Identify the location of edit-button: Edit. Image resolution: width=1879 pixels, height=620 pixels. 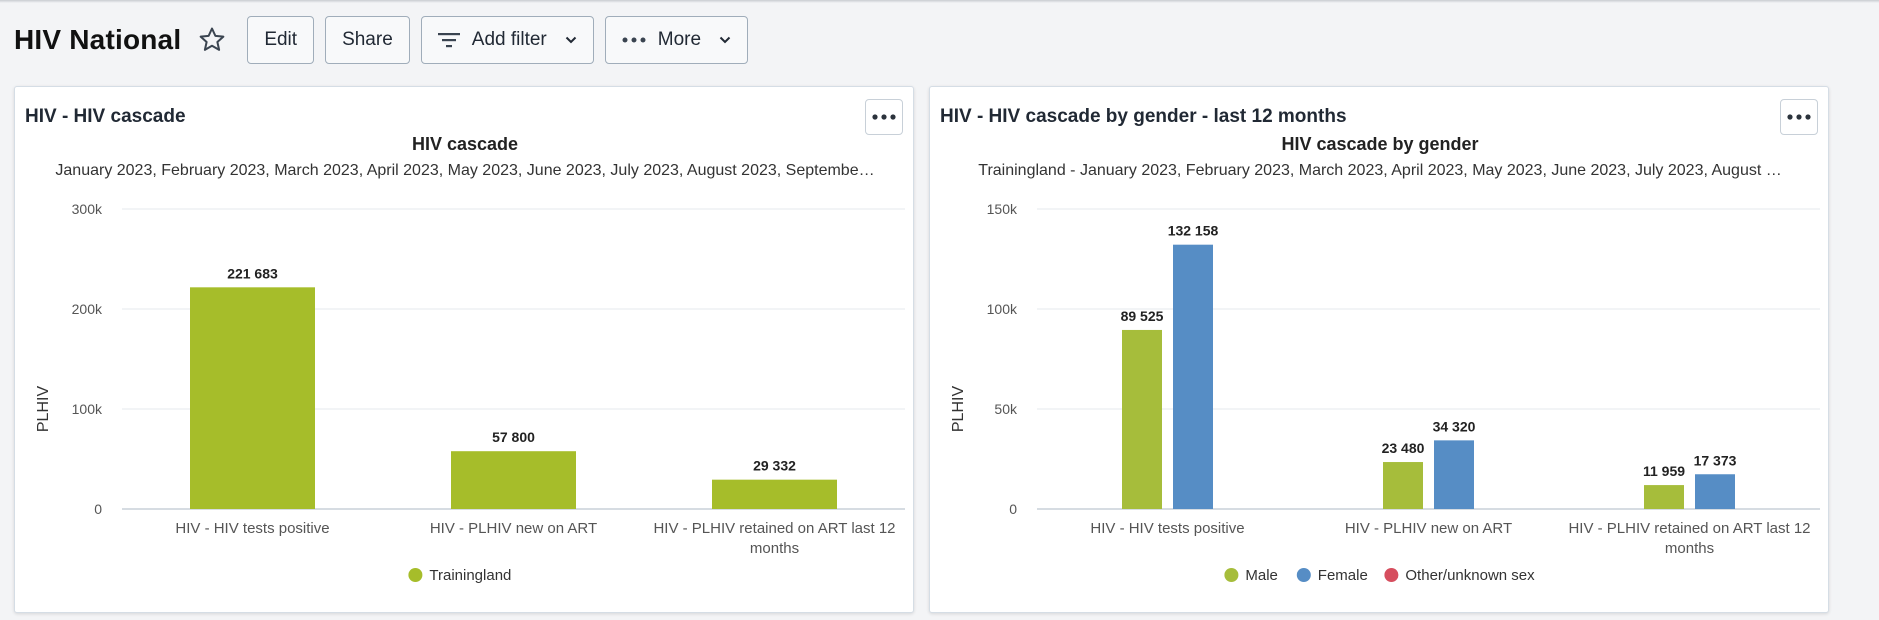
(281, 40).